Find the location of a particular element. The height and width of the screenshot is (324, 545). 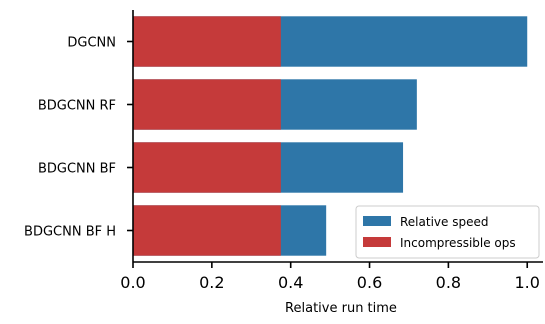

bar-incompressible-ops-bdgcnn-bf-h is located at coordinates (207, 230).